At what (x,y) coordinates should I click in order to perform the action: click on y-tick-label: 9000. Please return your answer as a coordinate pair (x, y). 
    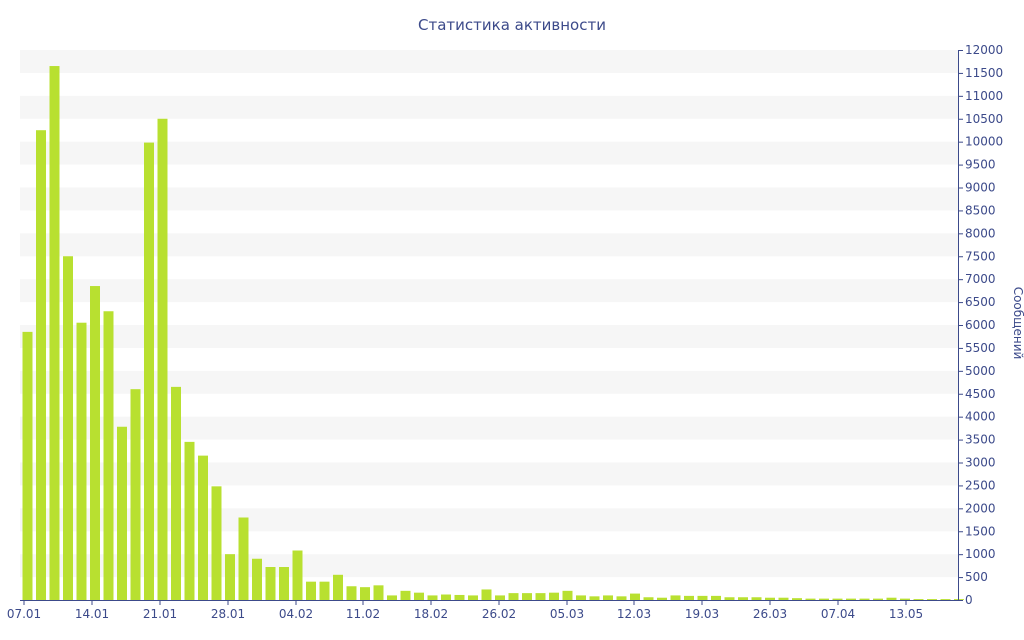
    Looking at the image, I should click on (980, 188).